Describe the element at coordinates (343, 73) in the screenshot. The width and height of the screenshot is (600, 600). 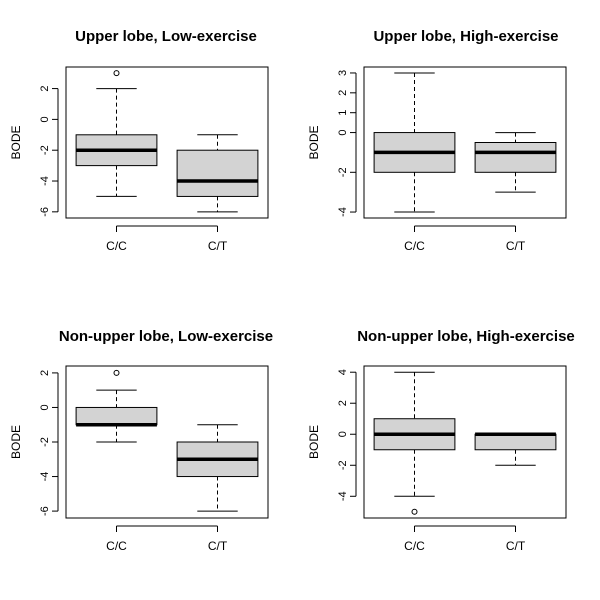
I see `y-tick-label: 3` at that location.